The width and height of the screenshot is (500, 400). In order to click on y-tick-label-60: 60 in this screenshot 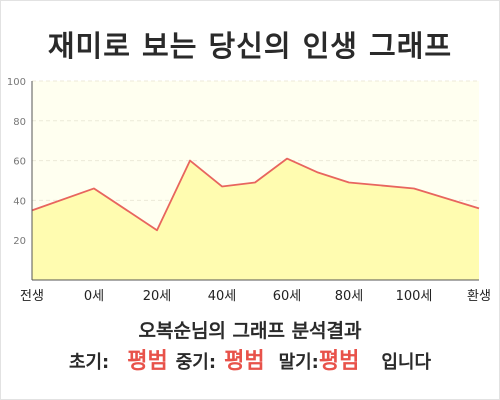, I will do `click(19, 162)`.